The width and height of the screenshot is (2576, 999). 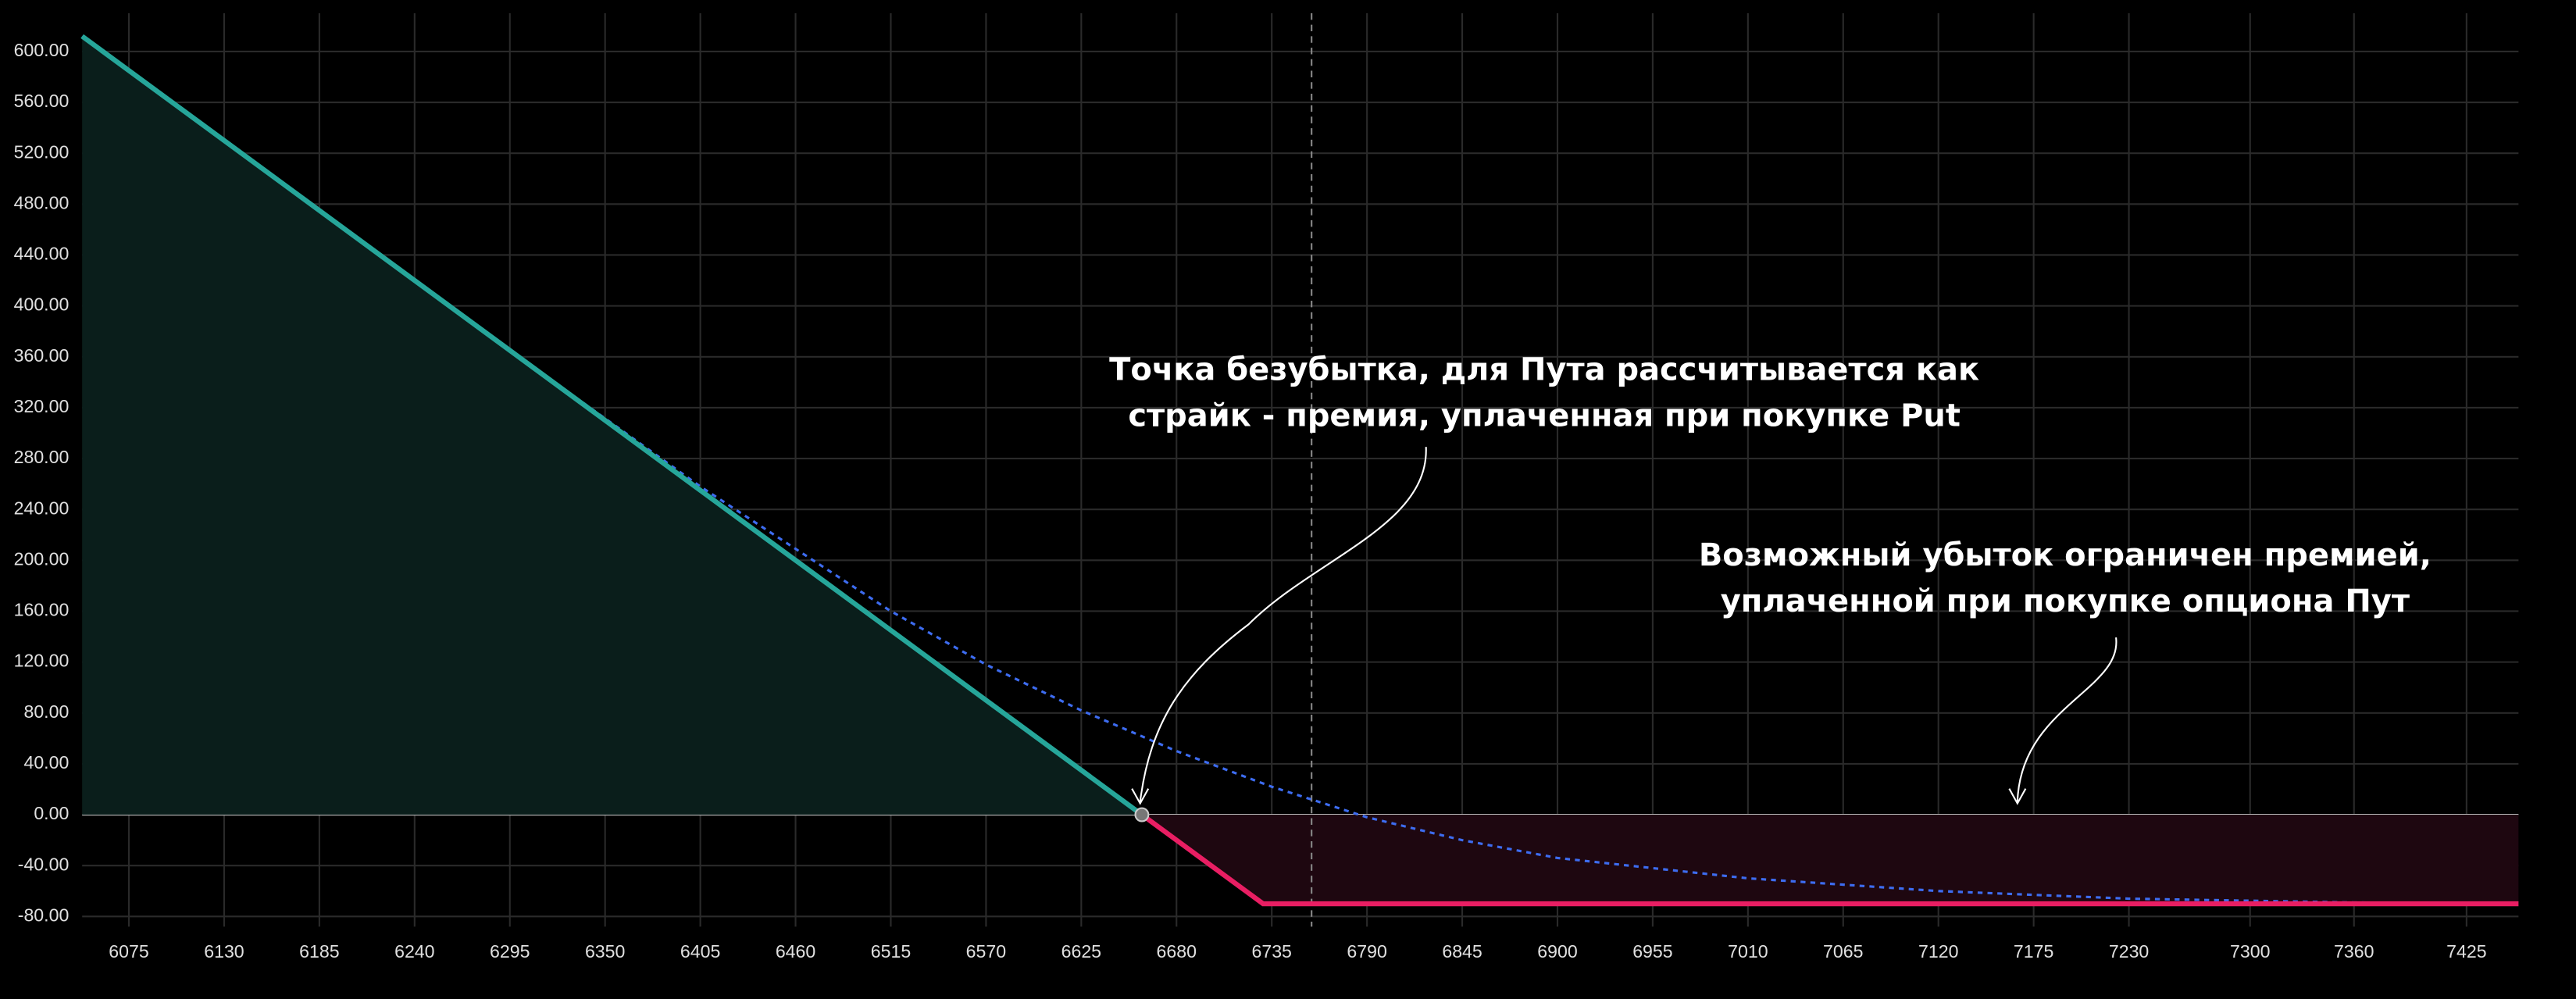 What do you see at coordinates (1843, 951) in the screenshot?
I see `x-tick-label: 7065` at bounding box center [1843, 951].